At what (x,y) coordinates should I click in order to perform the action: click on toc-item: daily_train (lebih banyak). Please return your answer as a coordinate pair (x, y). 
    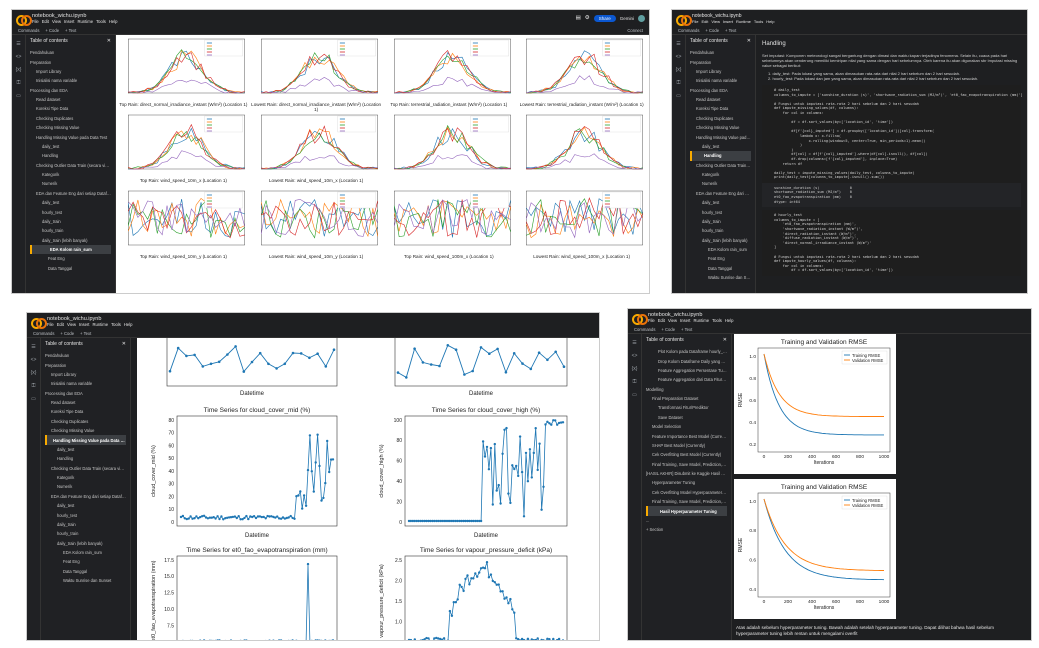
    Looking at the image, I should click on (80, 543).